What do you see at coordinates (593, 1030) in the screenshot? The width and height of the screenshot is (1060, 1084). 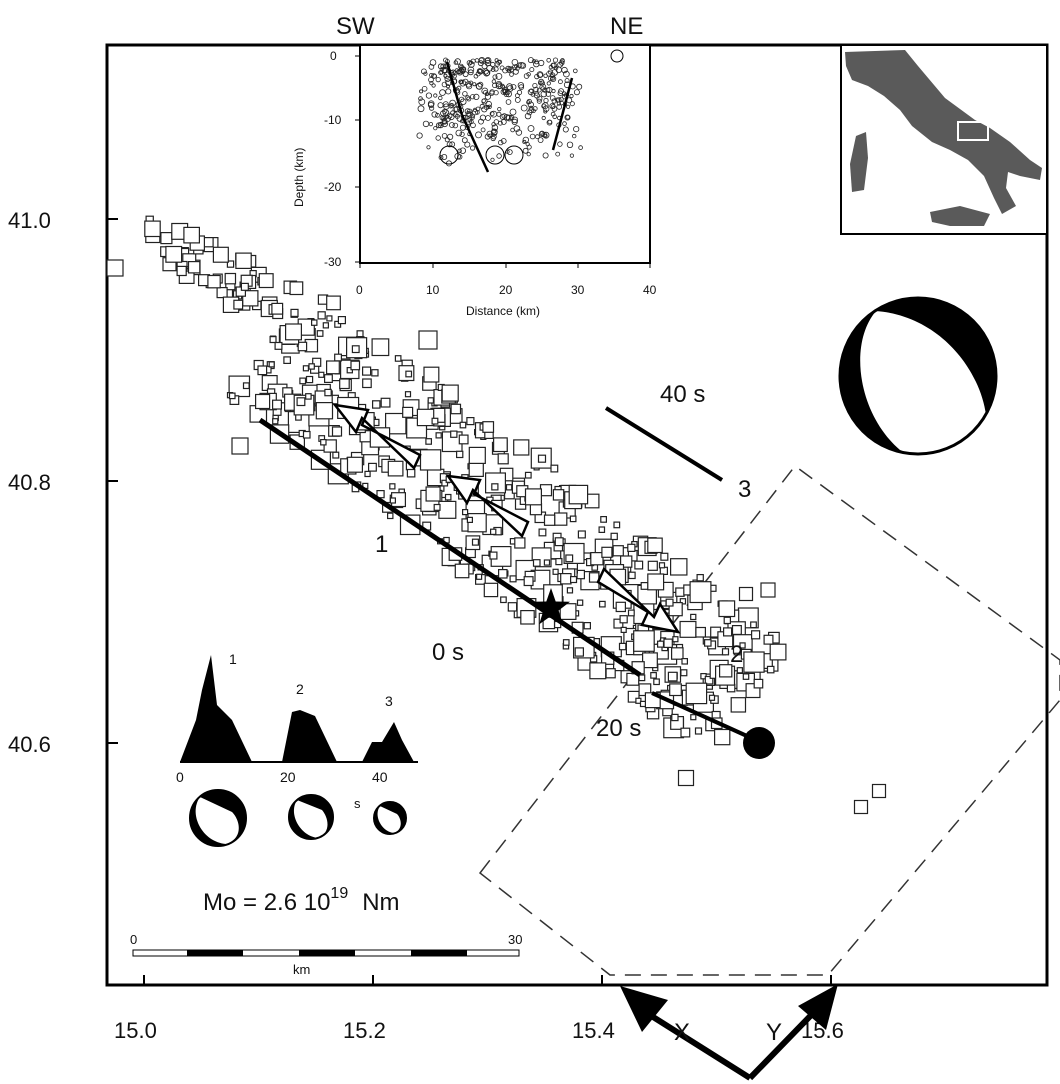 I see `lon-tick-15-4: 15.4` at bounding box center [593, 1030].